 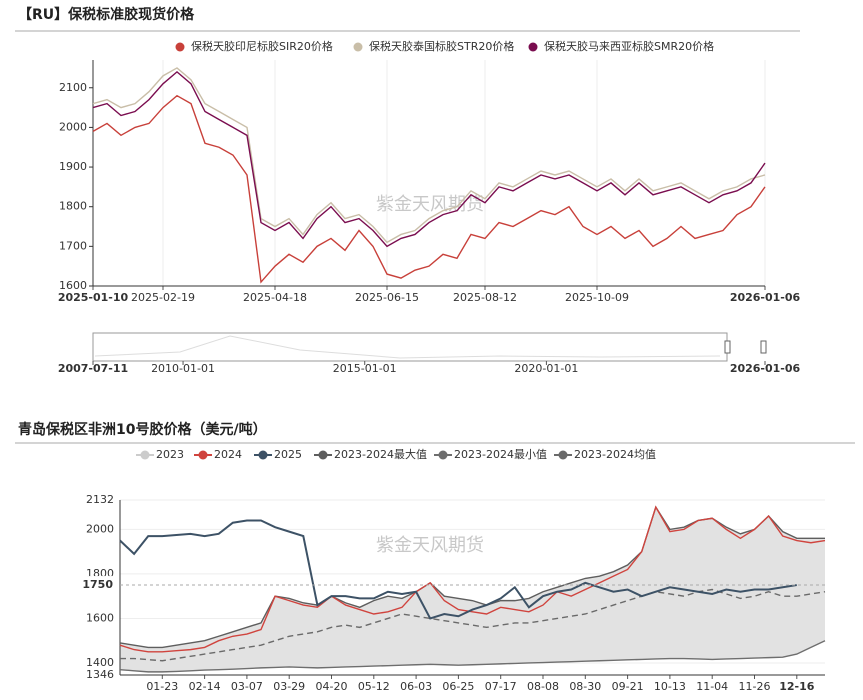 I want to click on legend-label: 2023-2024均值, so click(x=615, y=454).